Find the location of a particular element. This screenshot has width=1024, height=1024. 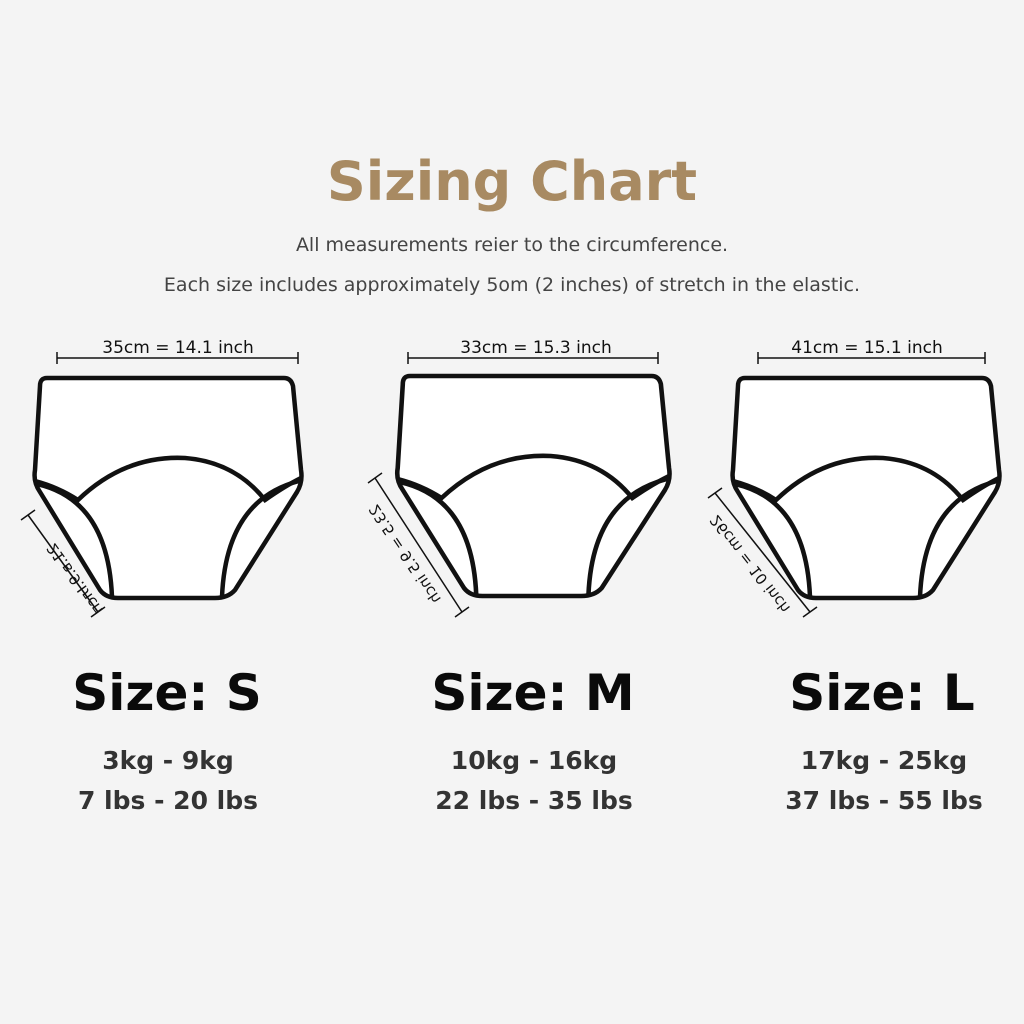

weight-kg-s: 3kg - 9kg is located at coordinates (168, 760).